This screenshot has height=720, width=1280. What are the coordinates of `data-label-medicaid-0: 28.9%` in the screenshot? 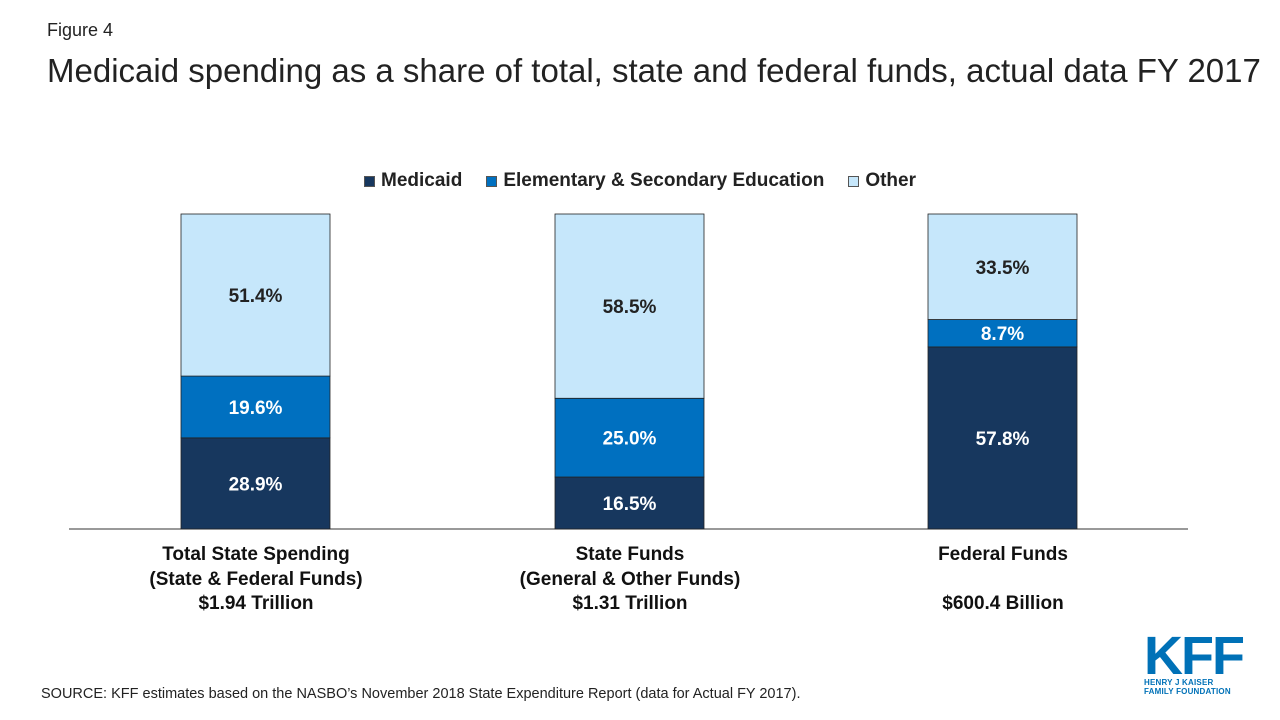 It's located at (256, 484).